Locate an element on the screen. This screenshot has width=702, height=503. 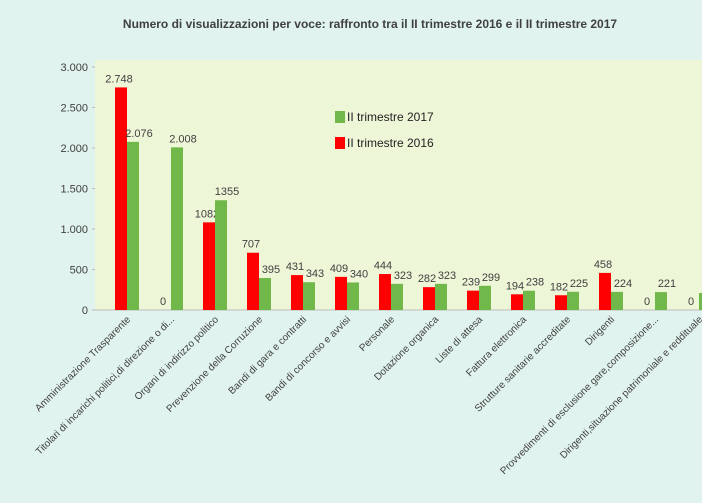
data-label: 194 is located at coordinates (515, 286).